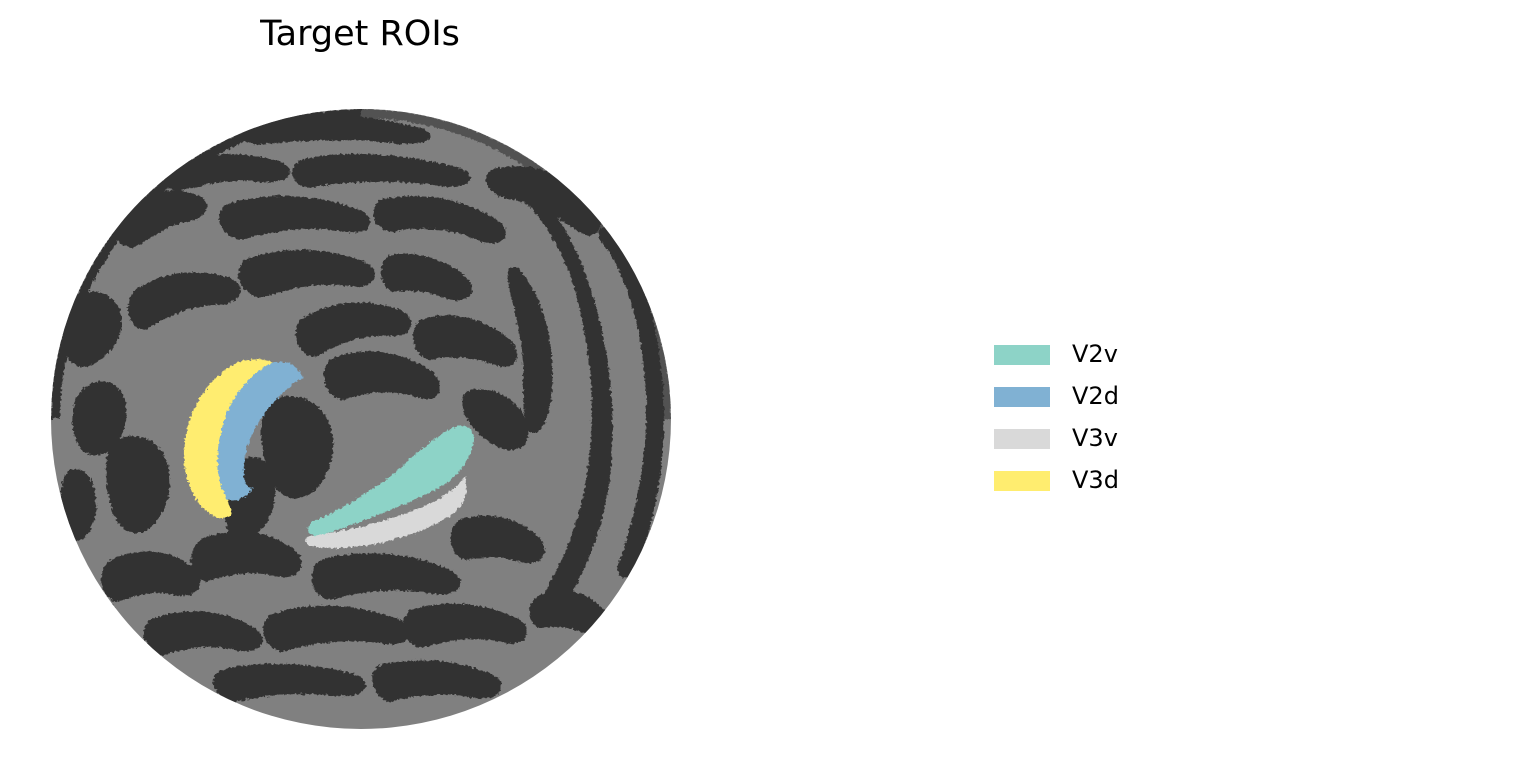  I want to click on legend-label-v2d: V2d, so click(1095, 396).